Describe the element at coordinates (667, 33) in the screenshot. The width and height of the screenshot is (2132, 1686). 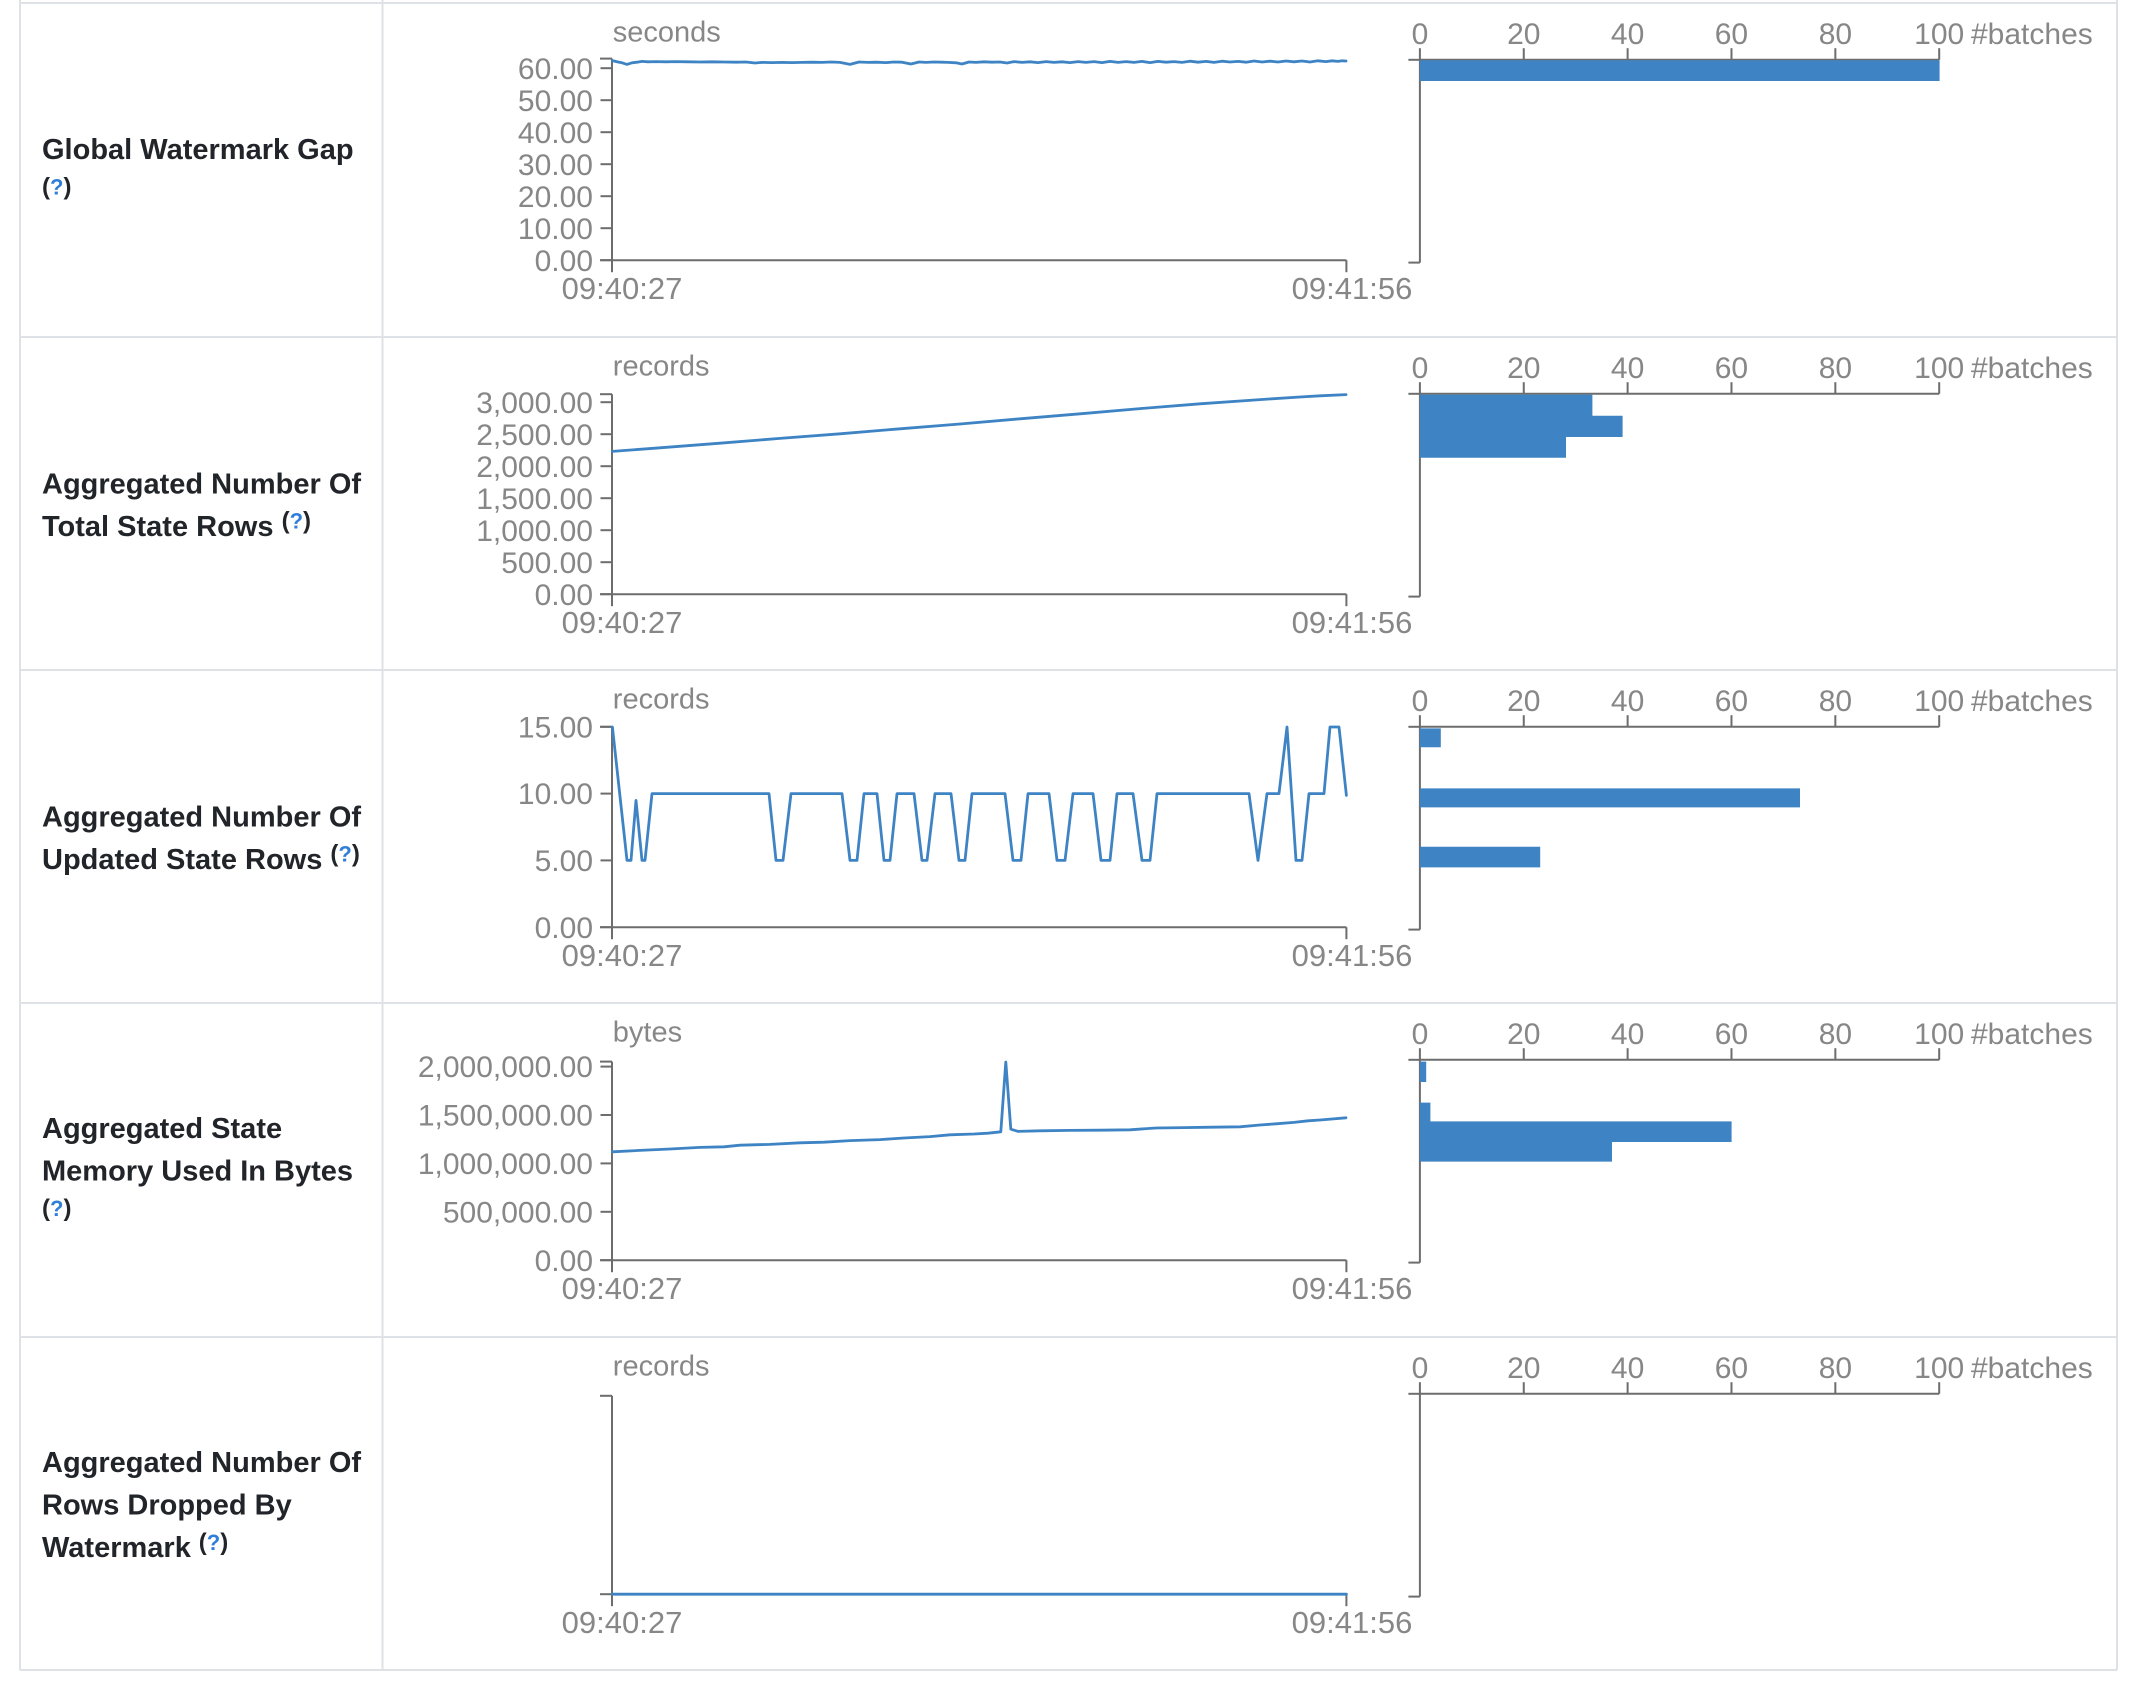
I see `svg-text: seconds` at that location.